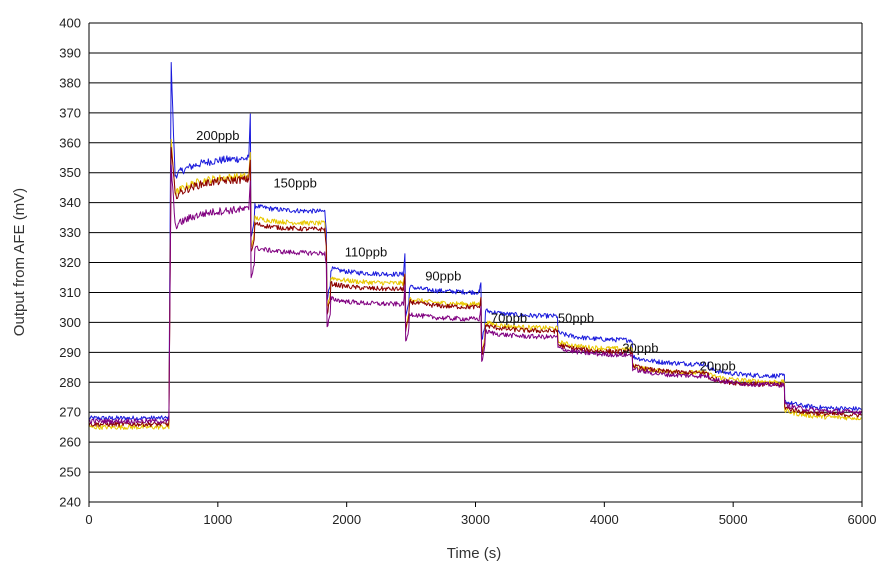 The width and height of the screenshot is (882, 568). Describe the element at coordinates (70, 142) in the screenshot. I see `y-tick-label-360: 360` at that location.